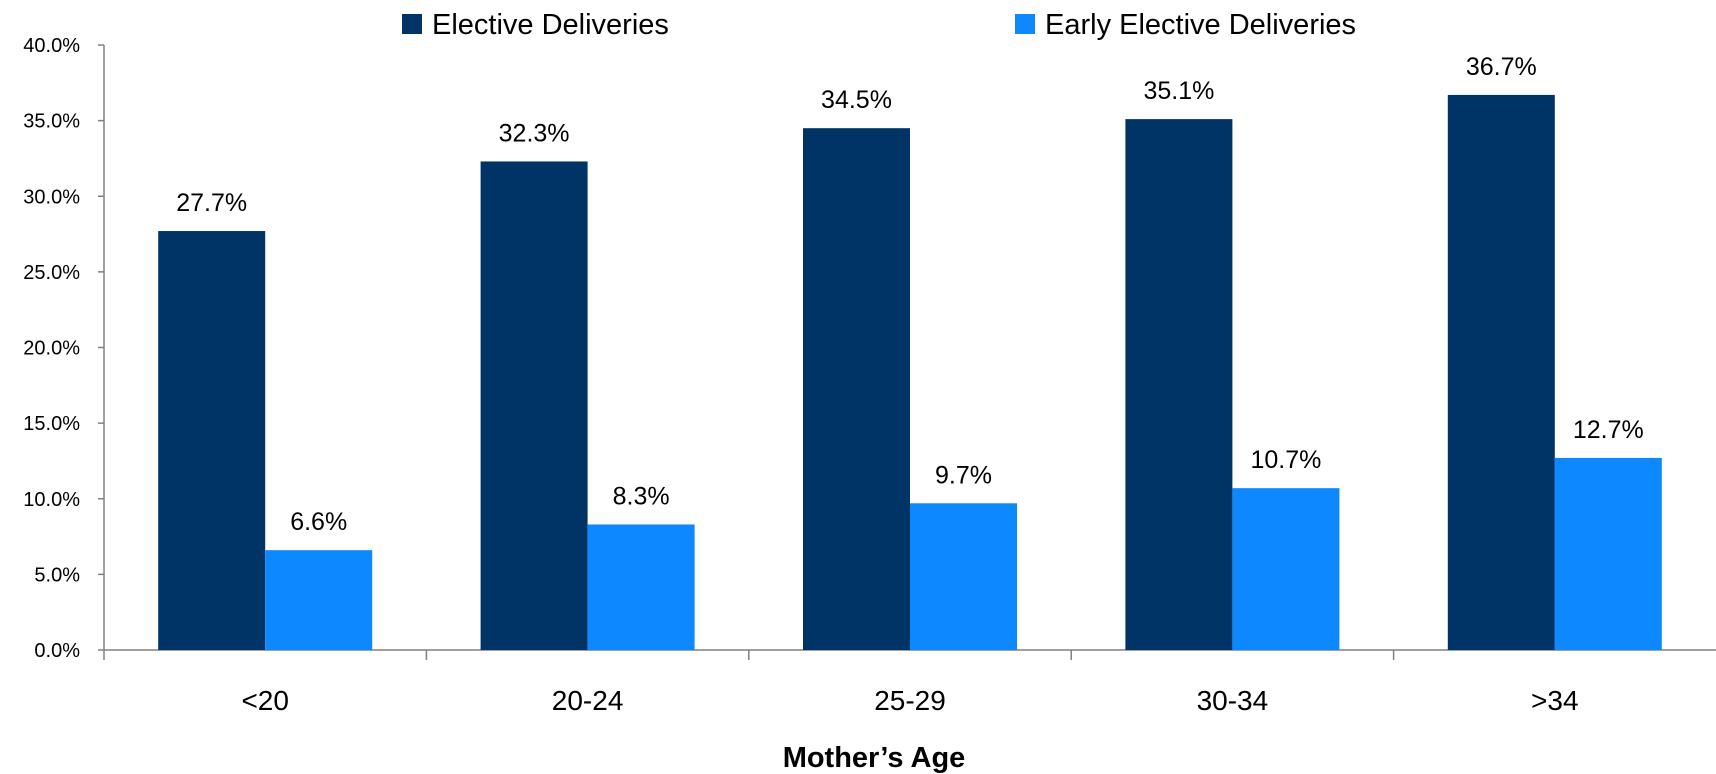 This screenshot has height=774, width=1716. Describe the element at coordinates (265, 700) in the screenshot. I see `x-tick-label-20: <20` at that location.